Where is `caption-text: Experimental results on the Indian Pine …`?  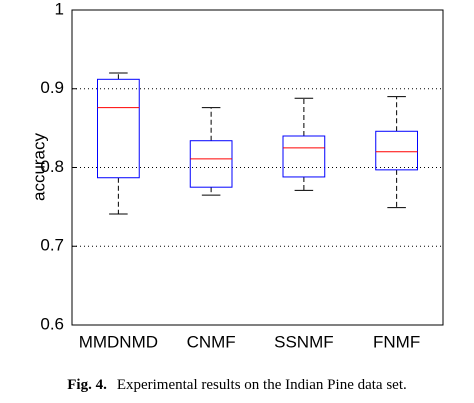
caption-text: Experimental results on the Indian Pine … is located at coordinates (262, 385).